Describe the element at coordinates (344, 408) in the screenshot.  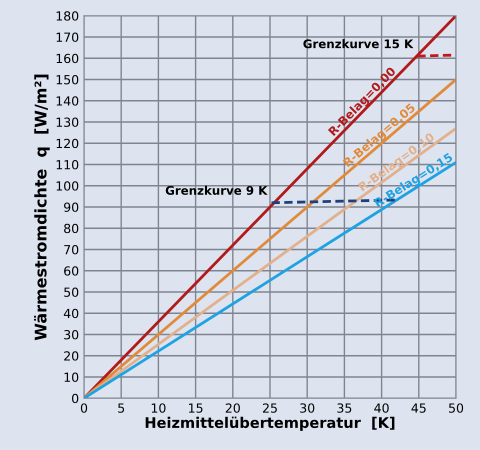
I see `x-tick-label: 35` at that location.